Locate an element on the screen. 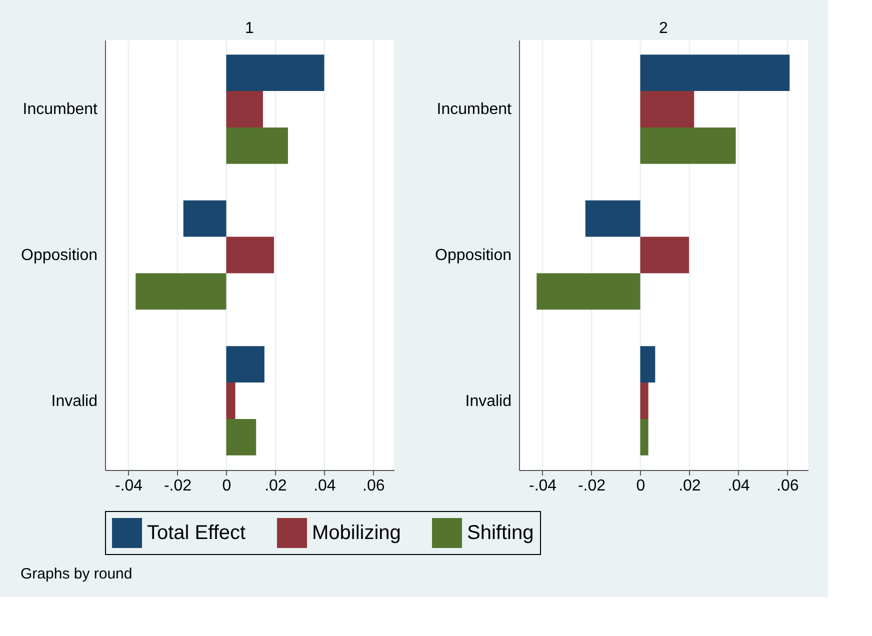 This screenshot has height=636, width=872. chart-title: 2 is located at coordinates (663, 28).